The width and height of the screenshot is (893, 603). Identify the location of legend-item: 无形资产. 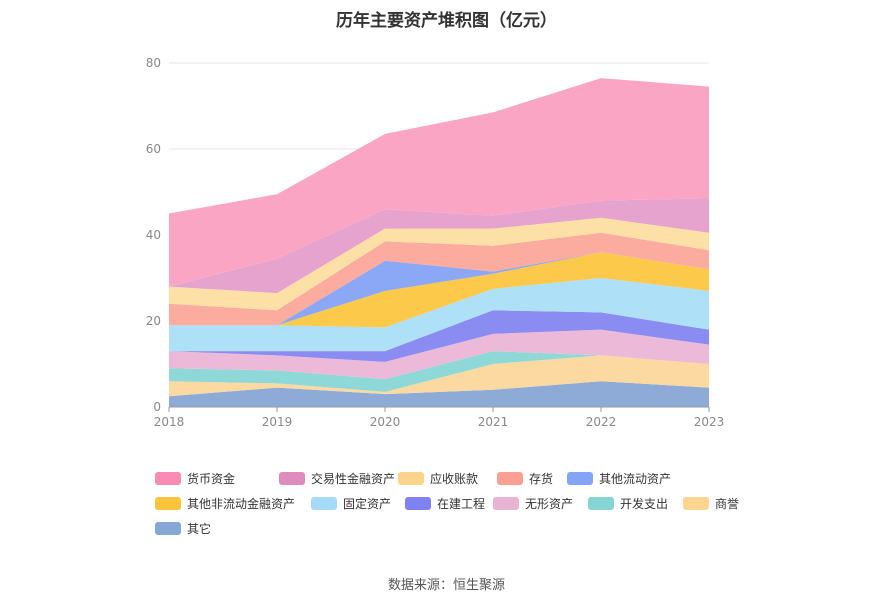
(533, 503).